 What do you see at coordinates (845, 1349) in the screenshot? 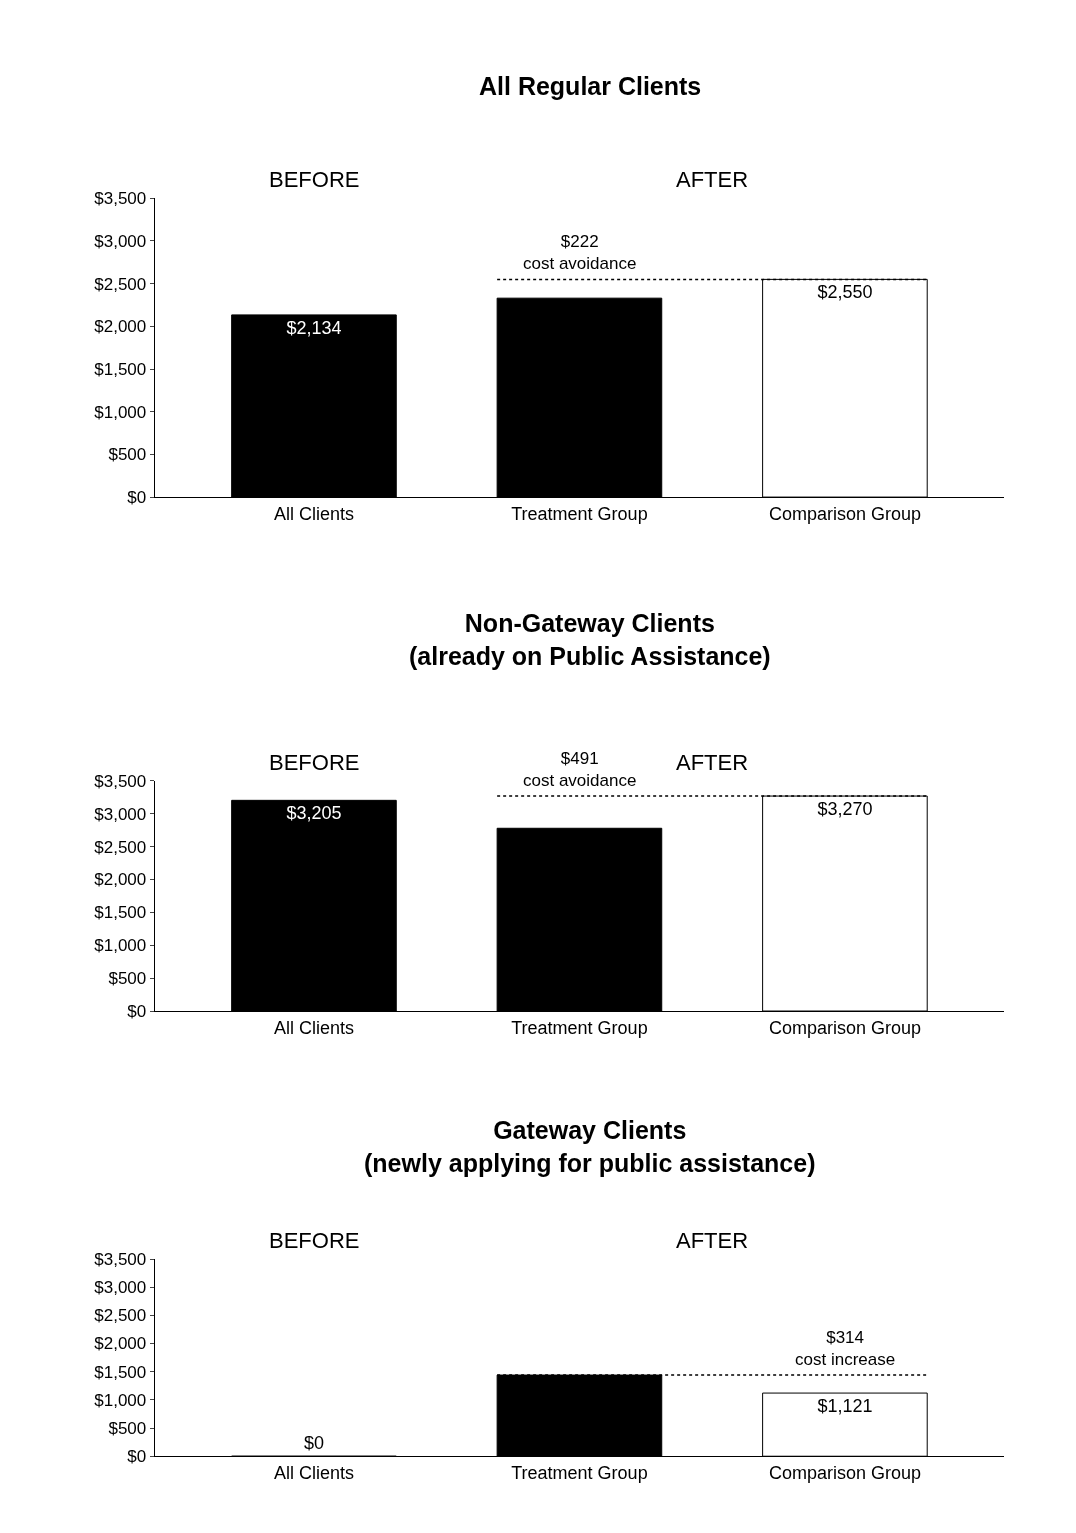
I see `ref-line-label: $314 cost increase` at bounding box center [845, 1349].